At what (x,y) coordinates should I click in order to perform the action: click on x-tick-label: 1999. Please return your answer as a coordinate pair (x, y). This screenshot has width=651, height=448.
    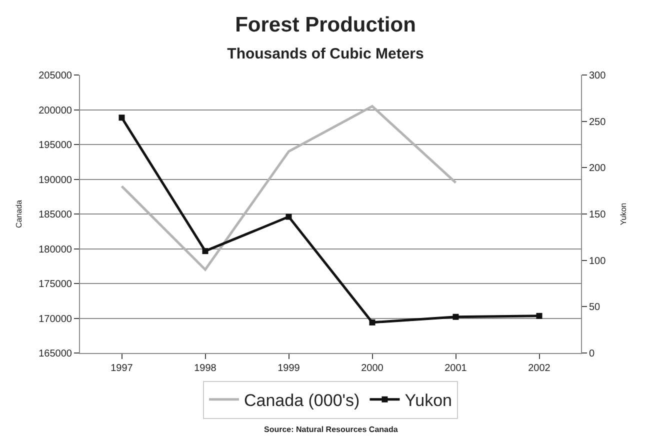
    Looking at the image, I should click on (289, 368).